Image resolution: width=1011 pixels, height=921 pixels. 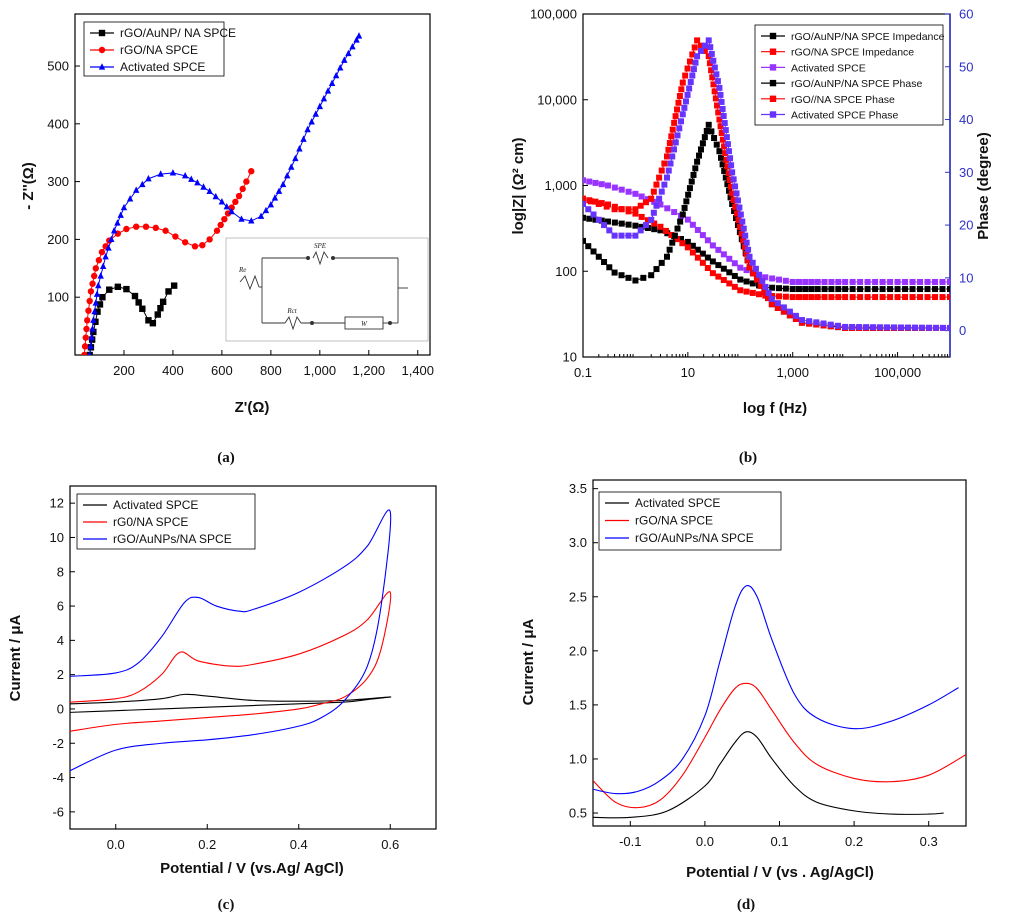 What do you see at coordinates (748, 458) in the screenshot?
I see `panel-caption: (b)` at bounding box center [748, 458].